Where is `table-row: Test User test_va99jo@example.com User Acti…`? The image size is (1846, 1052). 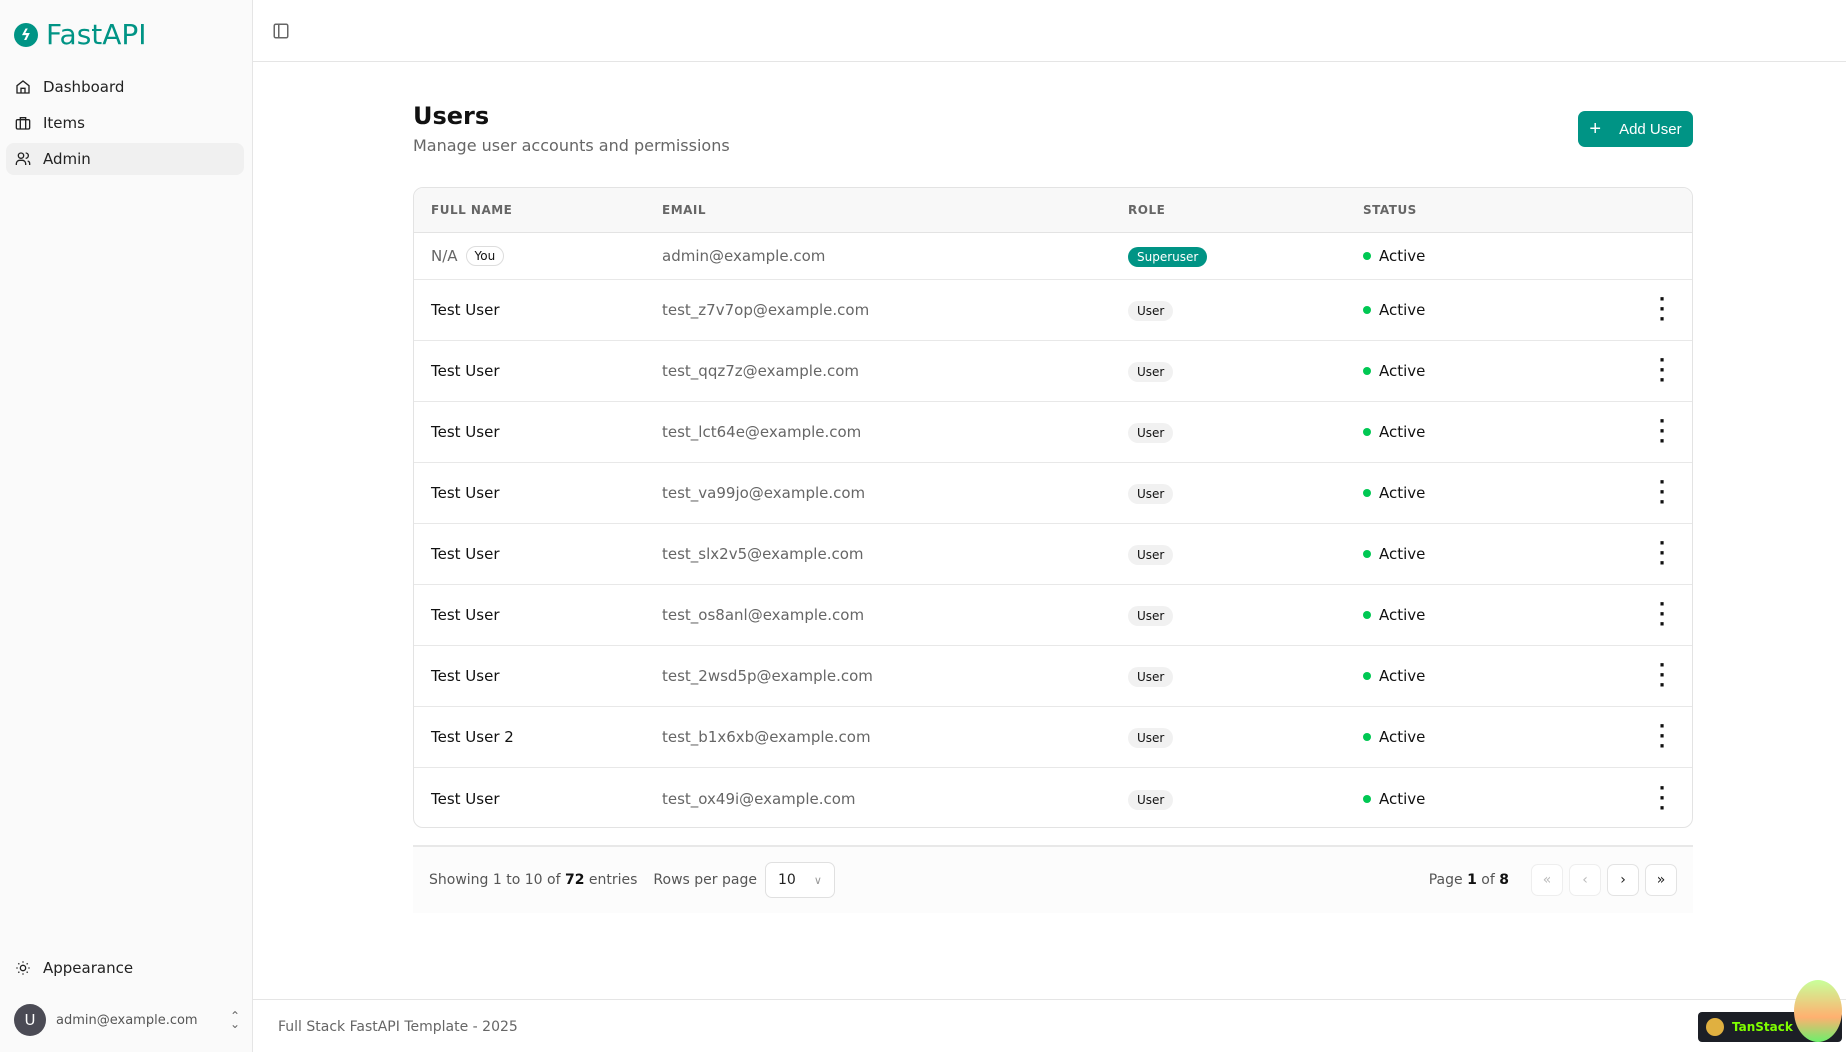
table-row: Test User test_va99jo@example.com User Acti… is located at coordinates (1053, 493).